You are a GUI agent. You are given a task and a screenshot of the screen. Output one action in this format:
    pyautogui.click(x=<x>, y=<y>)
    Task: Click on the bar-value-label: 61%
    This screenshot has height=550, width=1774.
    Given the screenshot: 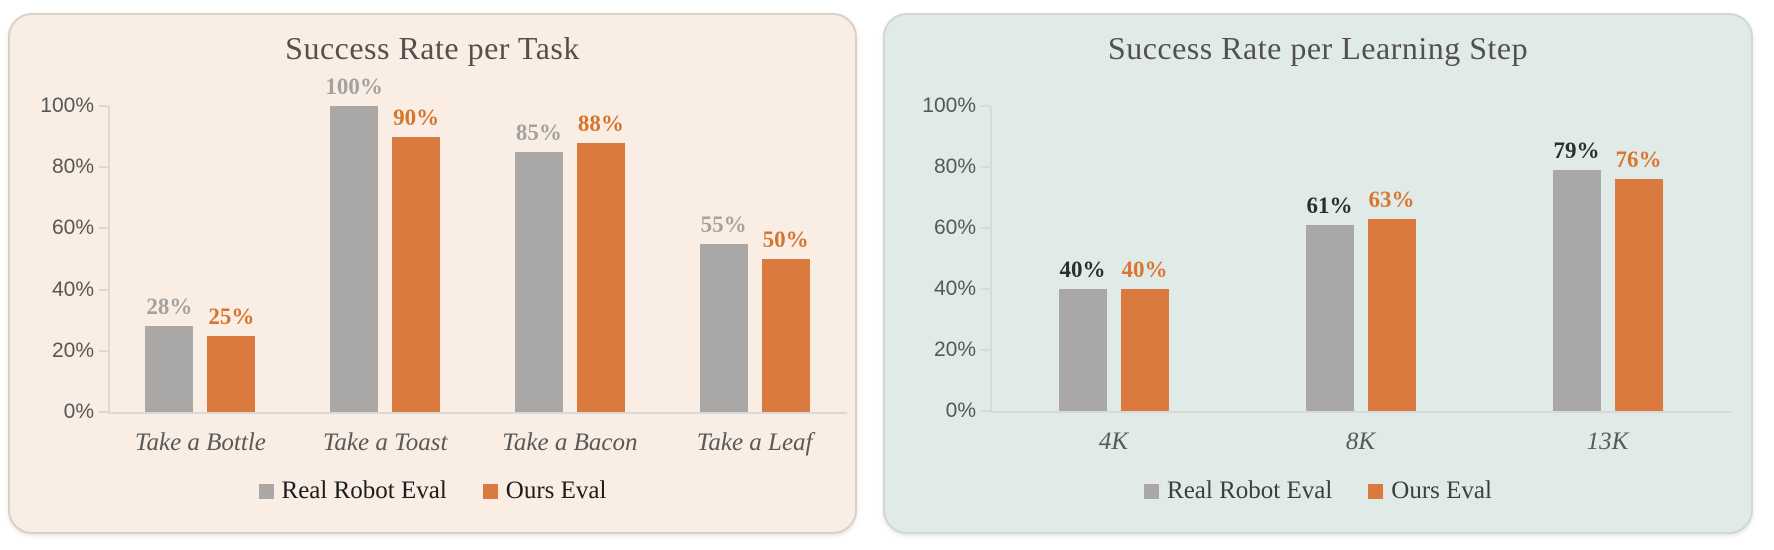 What is the action you would take?
    pyautogui.click(x=1329, y=205)
    